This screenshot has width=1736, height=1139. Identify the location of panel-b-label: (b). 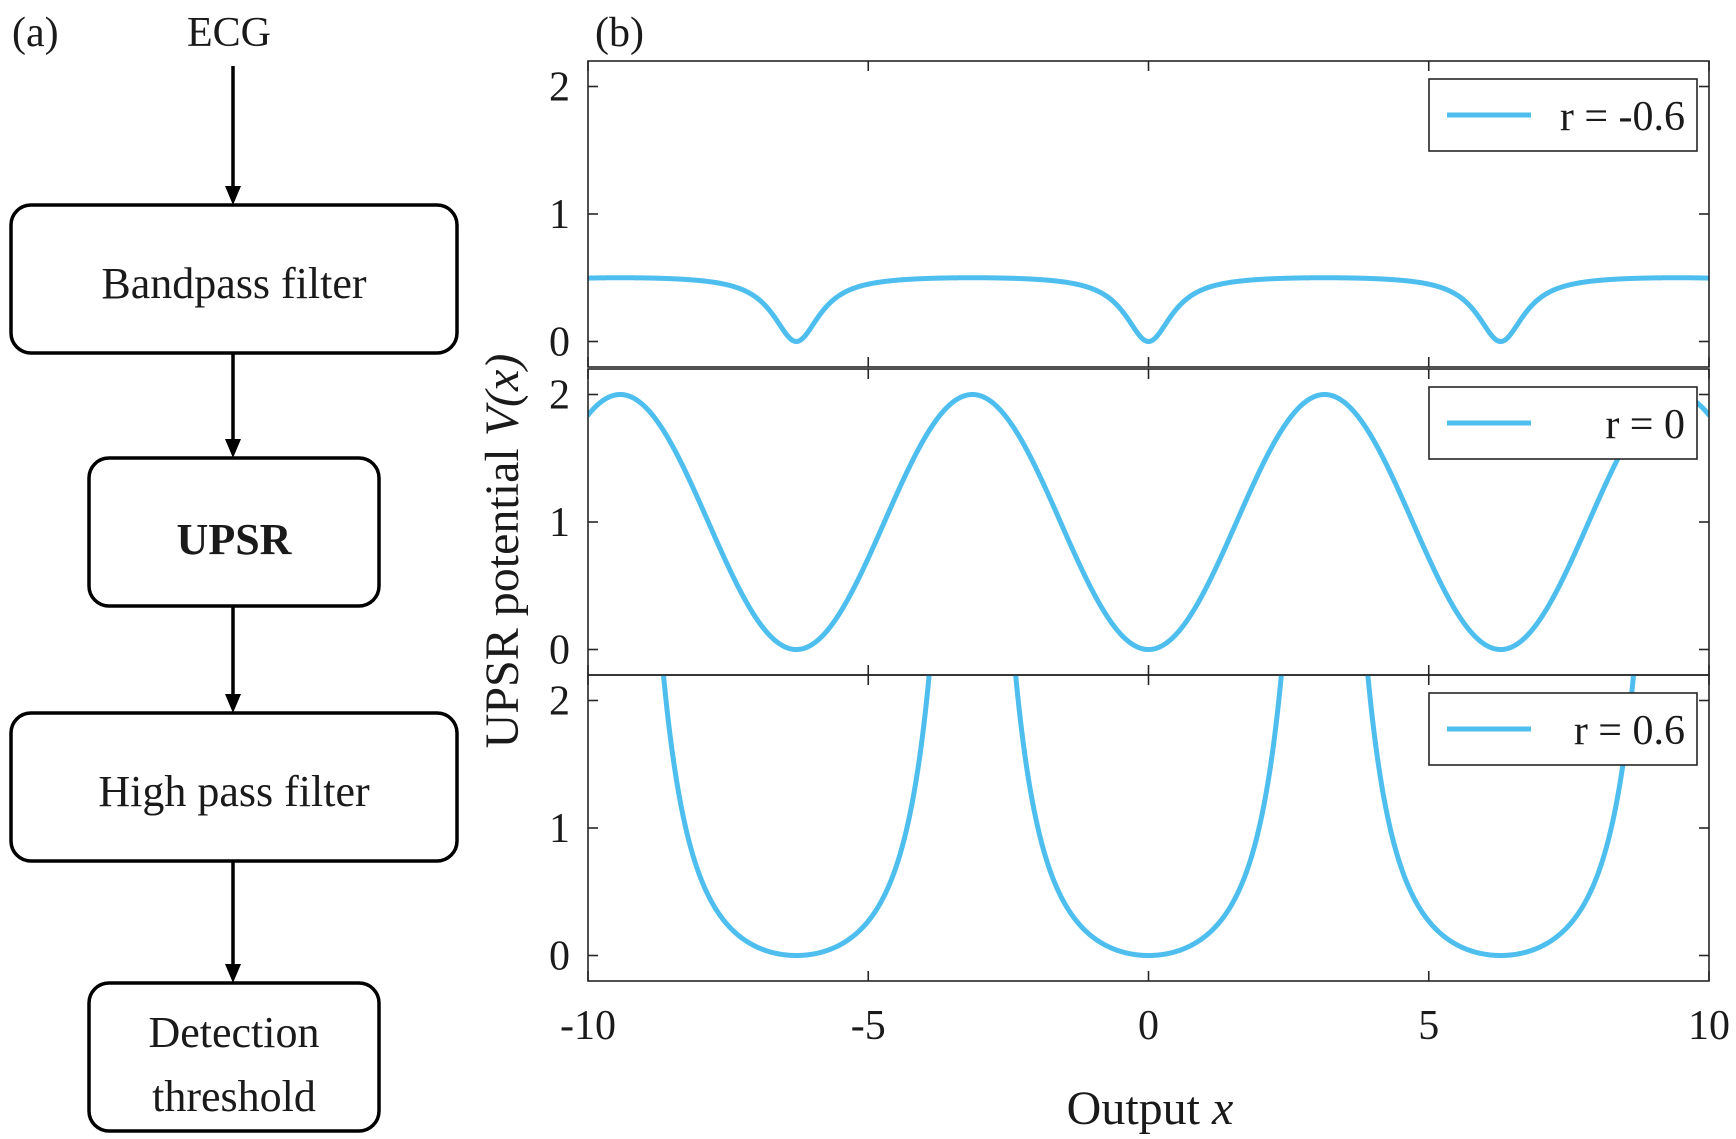
(619, 33).